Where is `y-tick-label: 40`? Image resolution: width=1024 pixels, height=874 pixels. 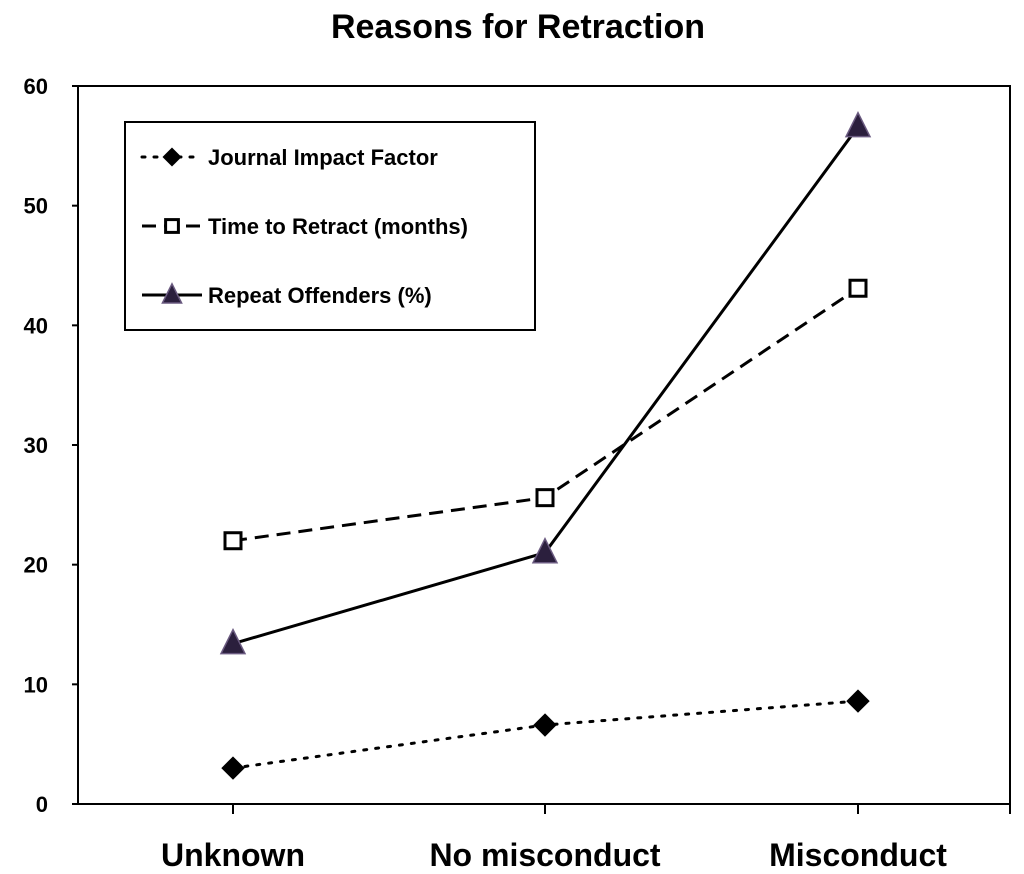
y-tick-label: 40 is located at coordinates (36, 325).